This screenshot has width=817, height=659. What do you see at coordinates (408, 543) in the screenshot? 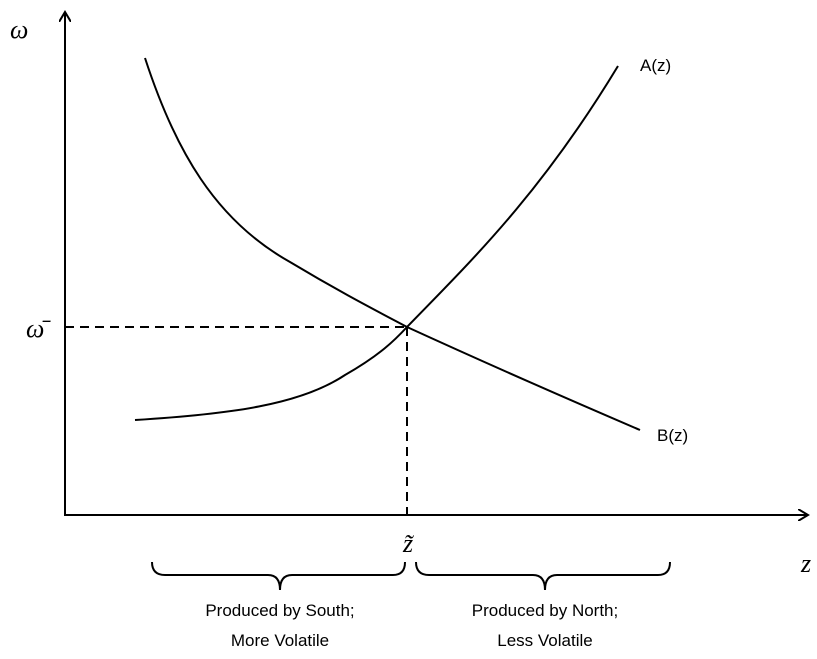
I see `z-tilde-label: z̃` at bounding box center [408, 543].